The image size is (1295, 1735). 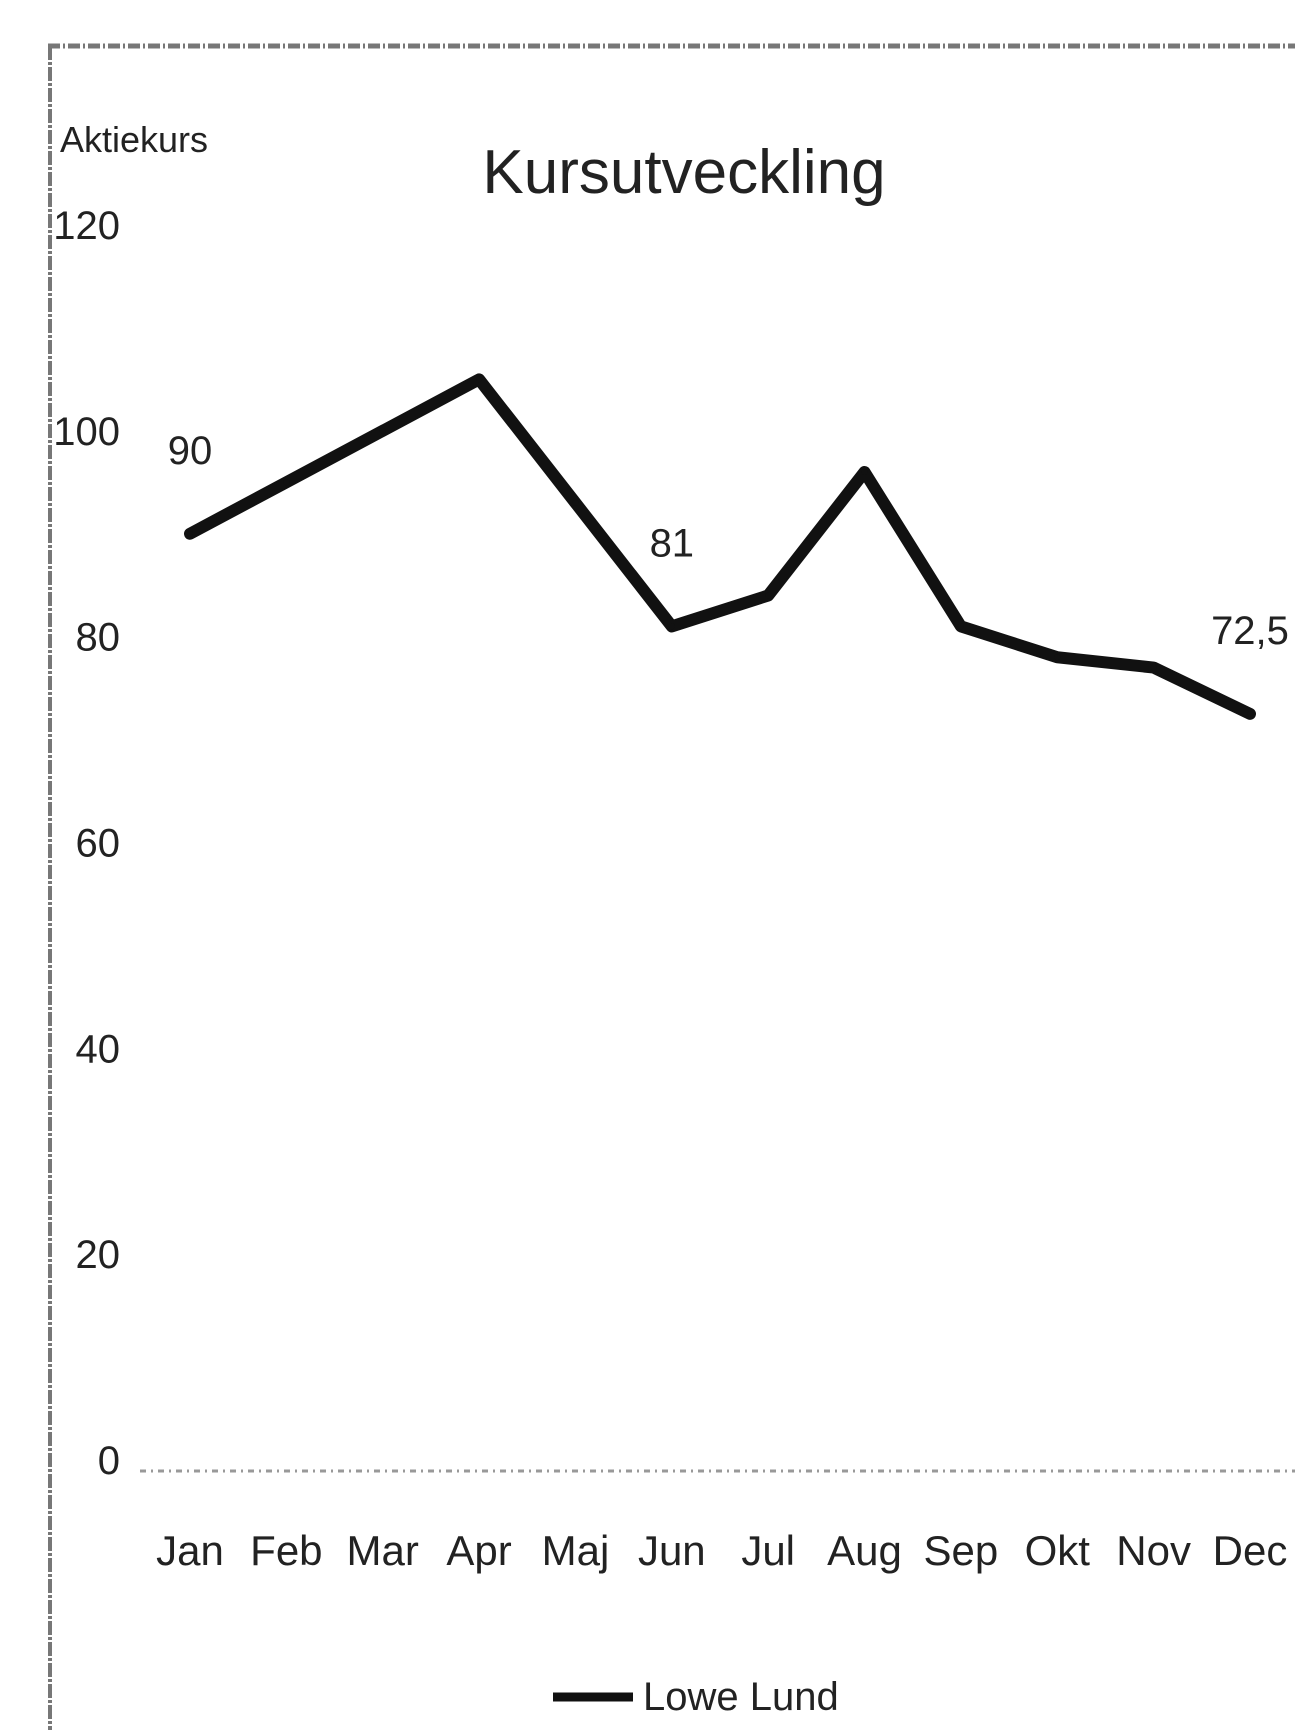 What do you see at coordinates (1153, 1550) in the screenshot?
I see `x-tick-label: Nov` at bounding box center [1153, 1550].